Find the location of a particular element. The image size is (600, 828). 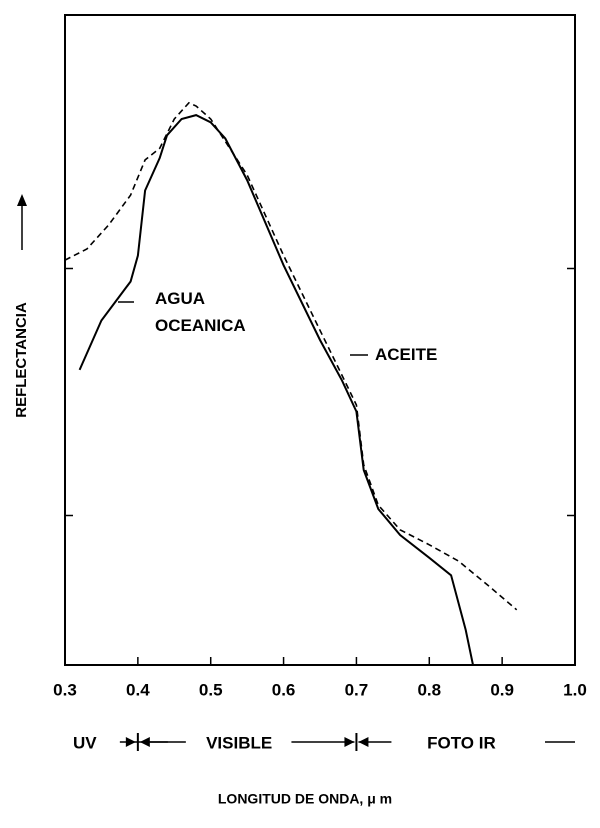

x-tick-label: 0.3 is located at coordinates (65, 689).